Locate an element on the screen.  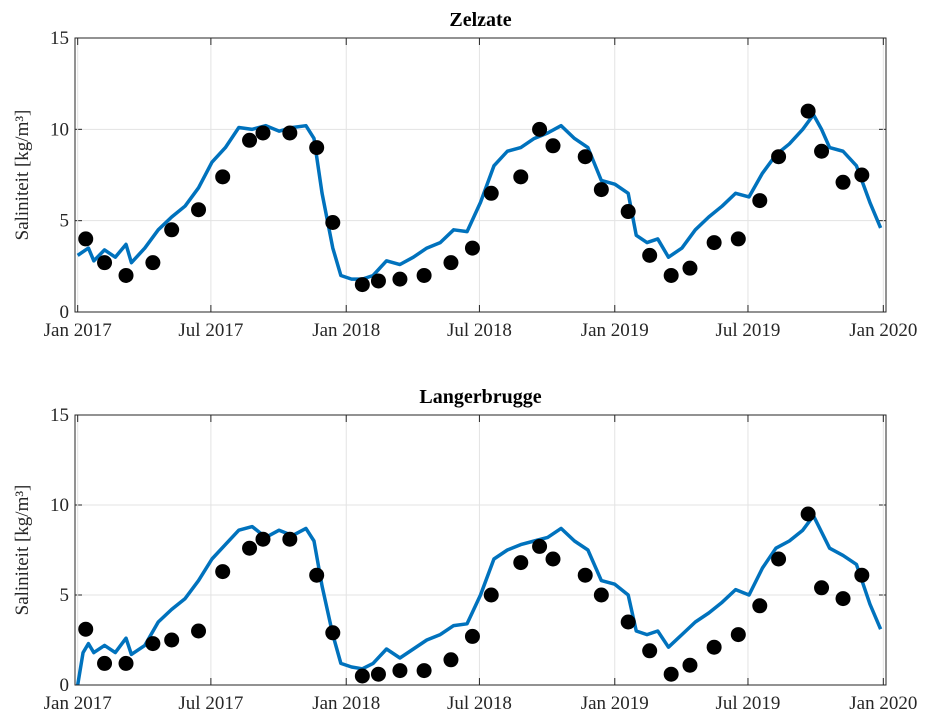
x-tick-label: Jan 2019 is located at coordinates (615, 703).